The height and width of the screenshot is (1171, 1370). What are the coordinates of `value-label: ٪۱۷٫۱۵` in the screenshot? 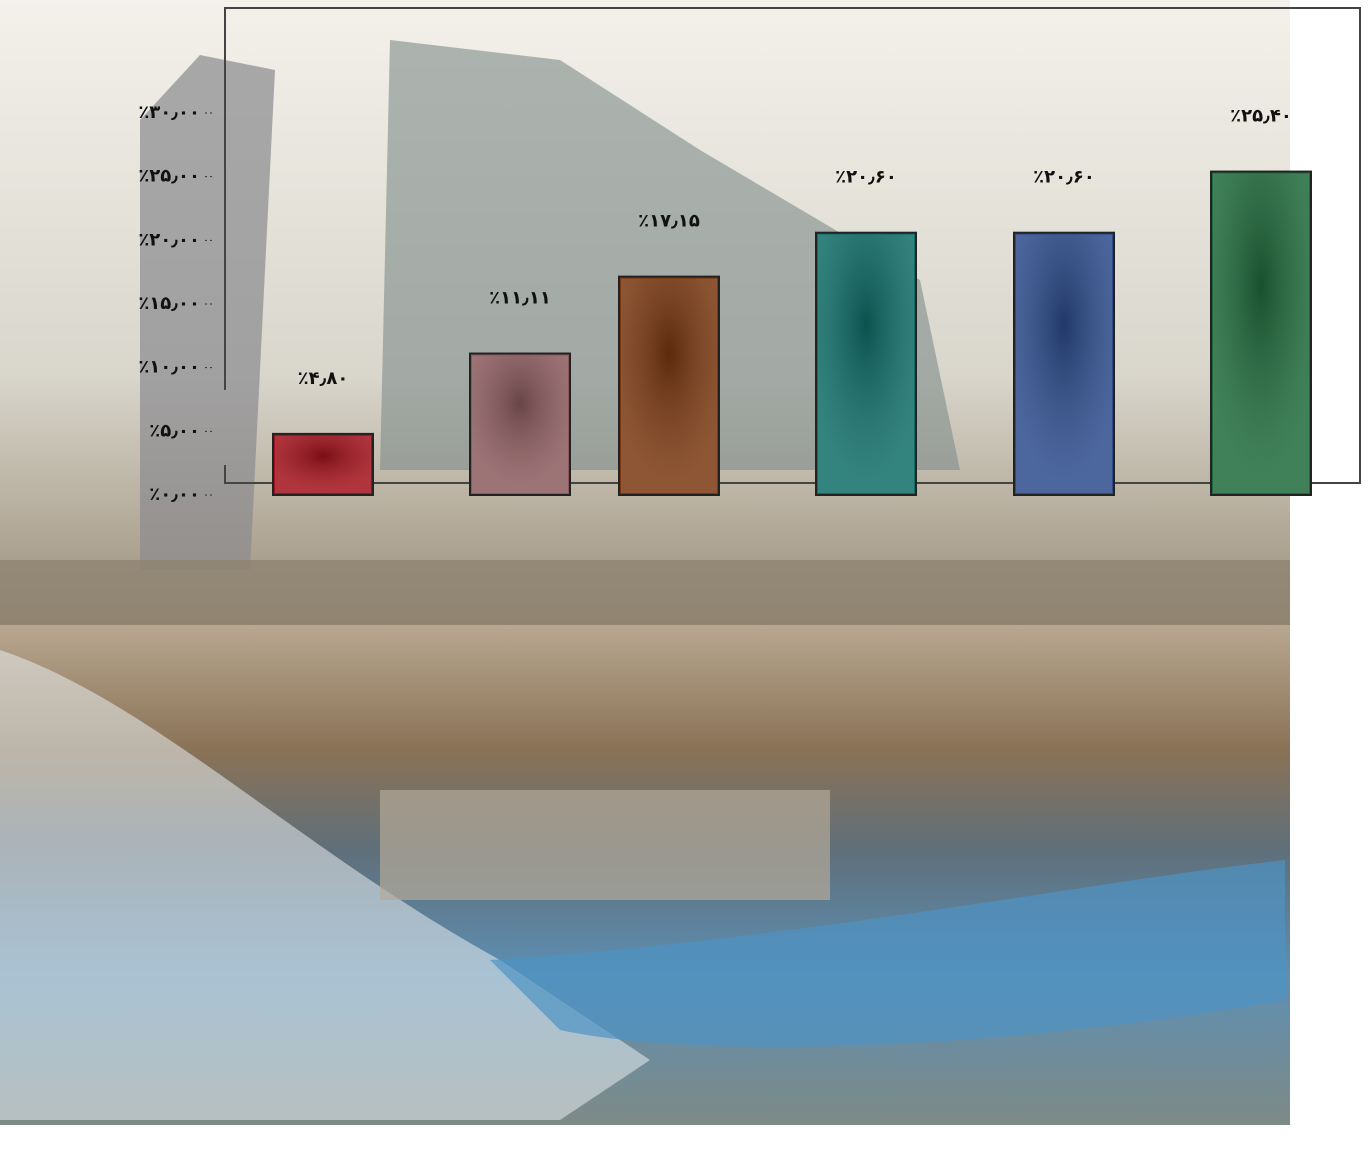 It's located at (669, 221).